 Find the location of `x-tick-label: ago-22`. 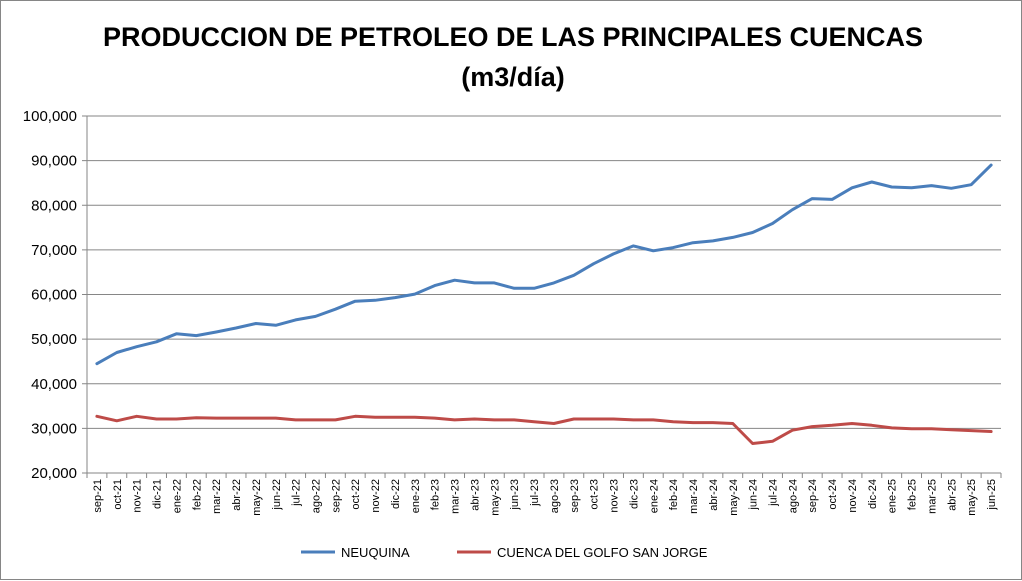

x-tick-label: ago-22 is located at coordinates (317, 496).